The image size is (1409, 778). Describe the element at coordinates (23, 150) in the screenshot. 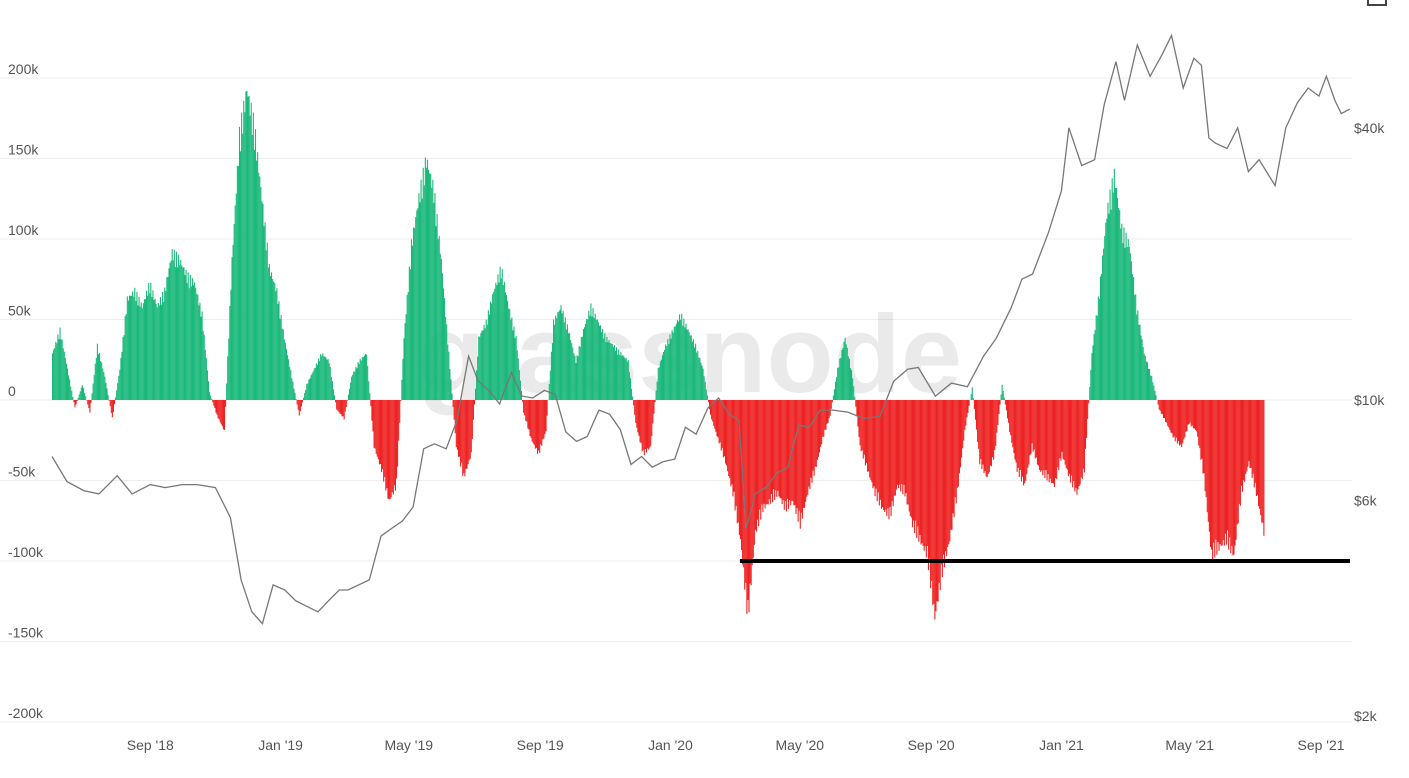

I see `y-tick-label: 150k` at that location.